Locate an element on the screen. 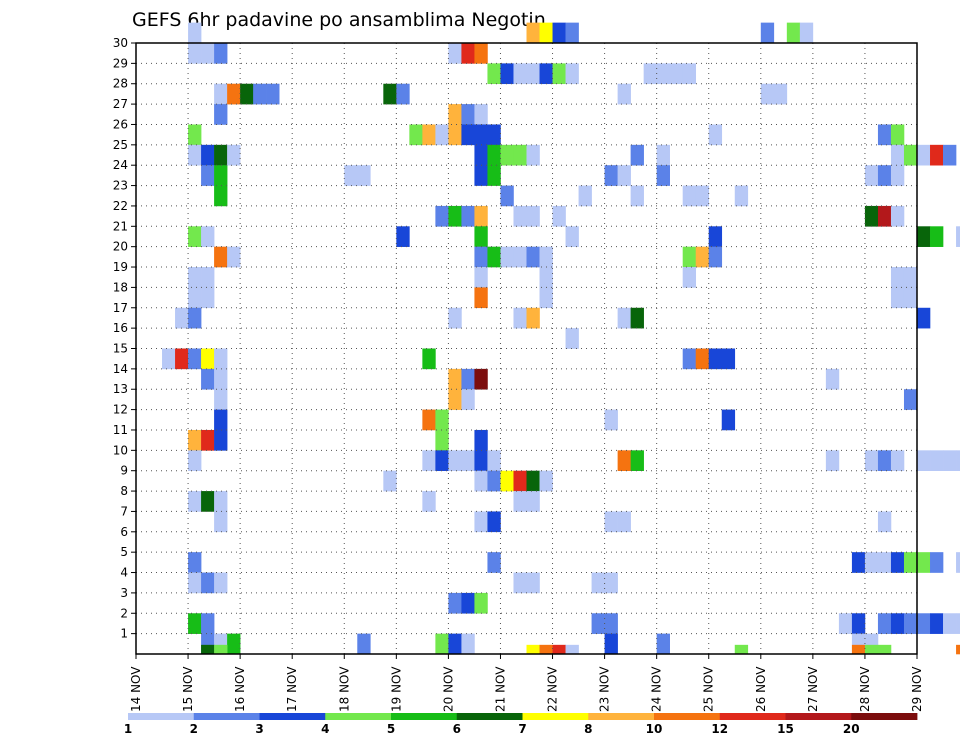 This screenshot has height=742, width=960. x-tick-label: 23 NOV is located at coordinates (605, 689).